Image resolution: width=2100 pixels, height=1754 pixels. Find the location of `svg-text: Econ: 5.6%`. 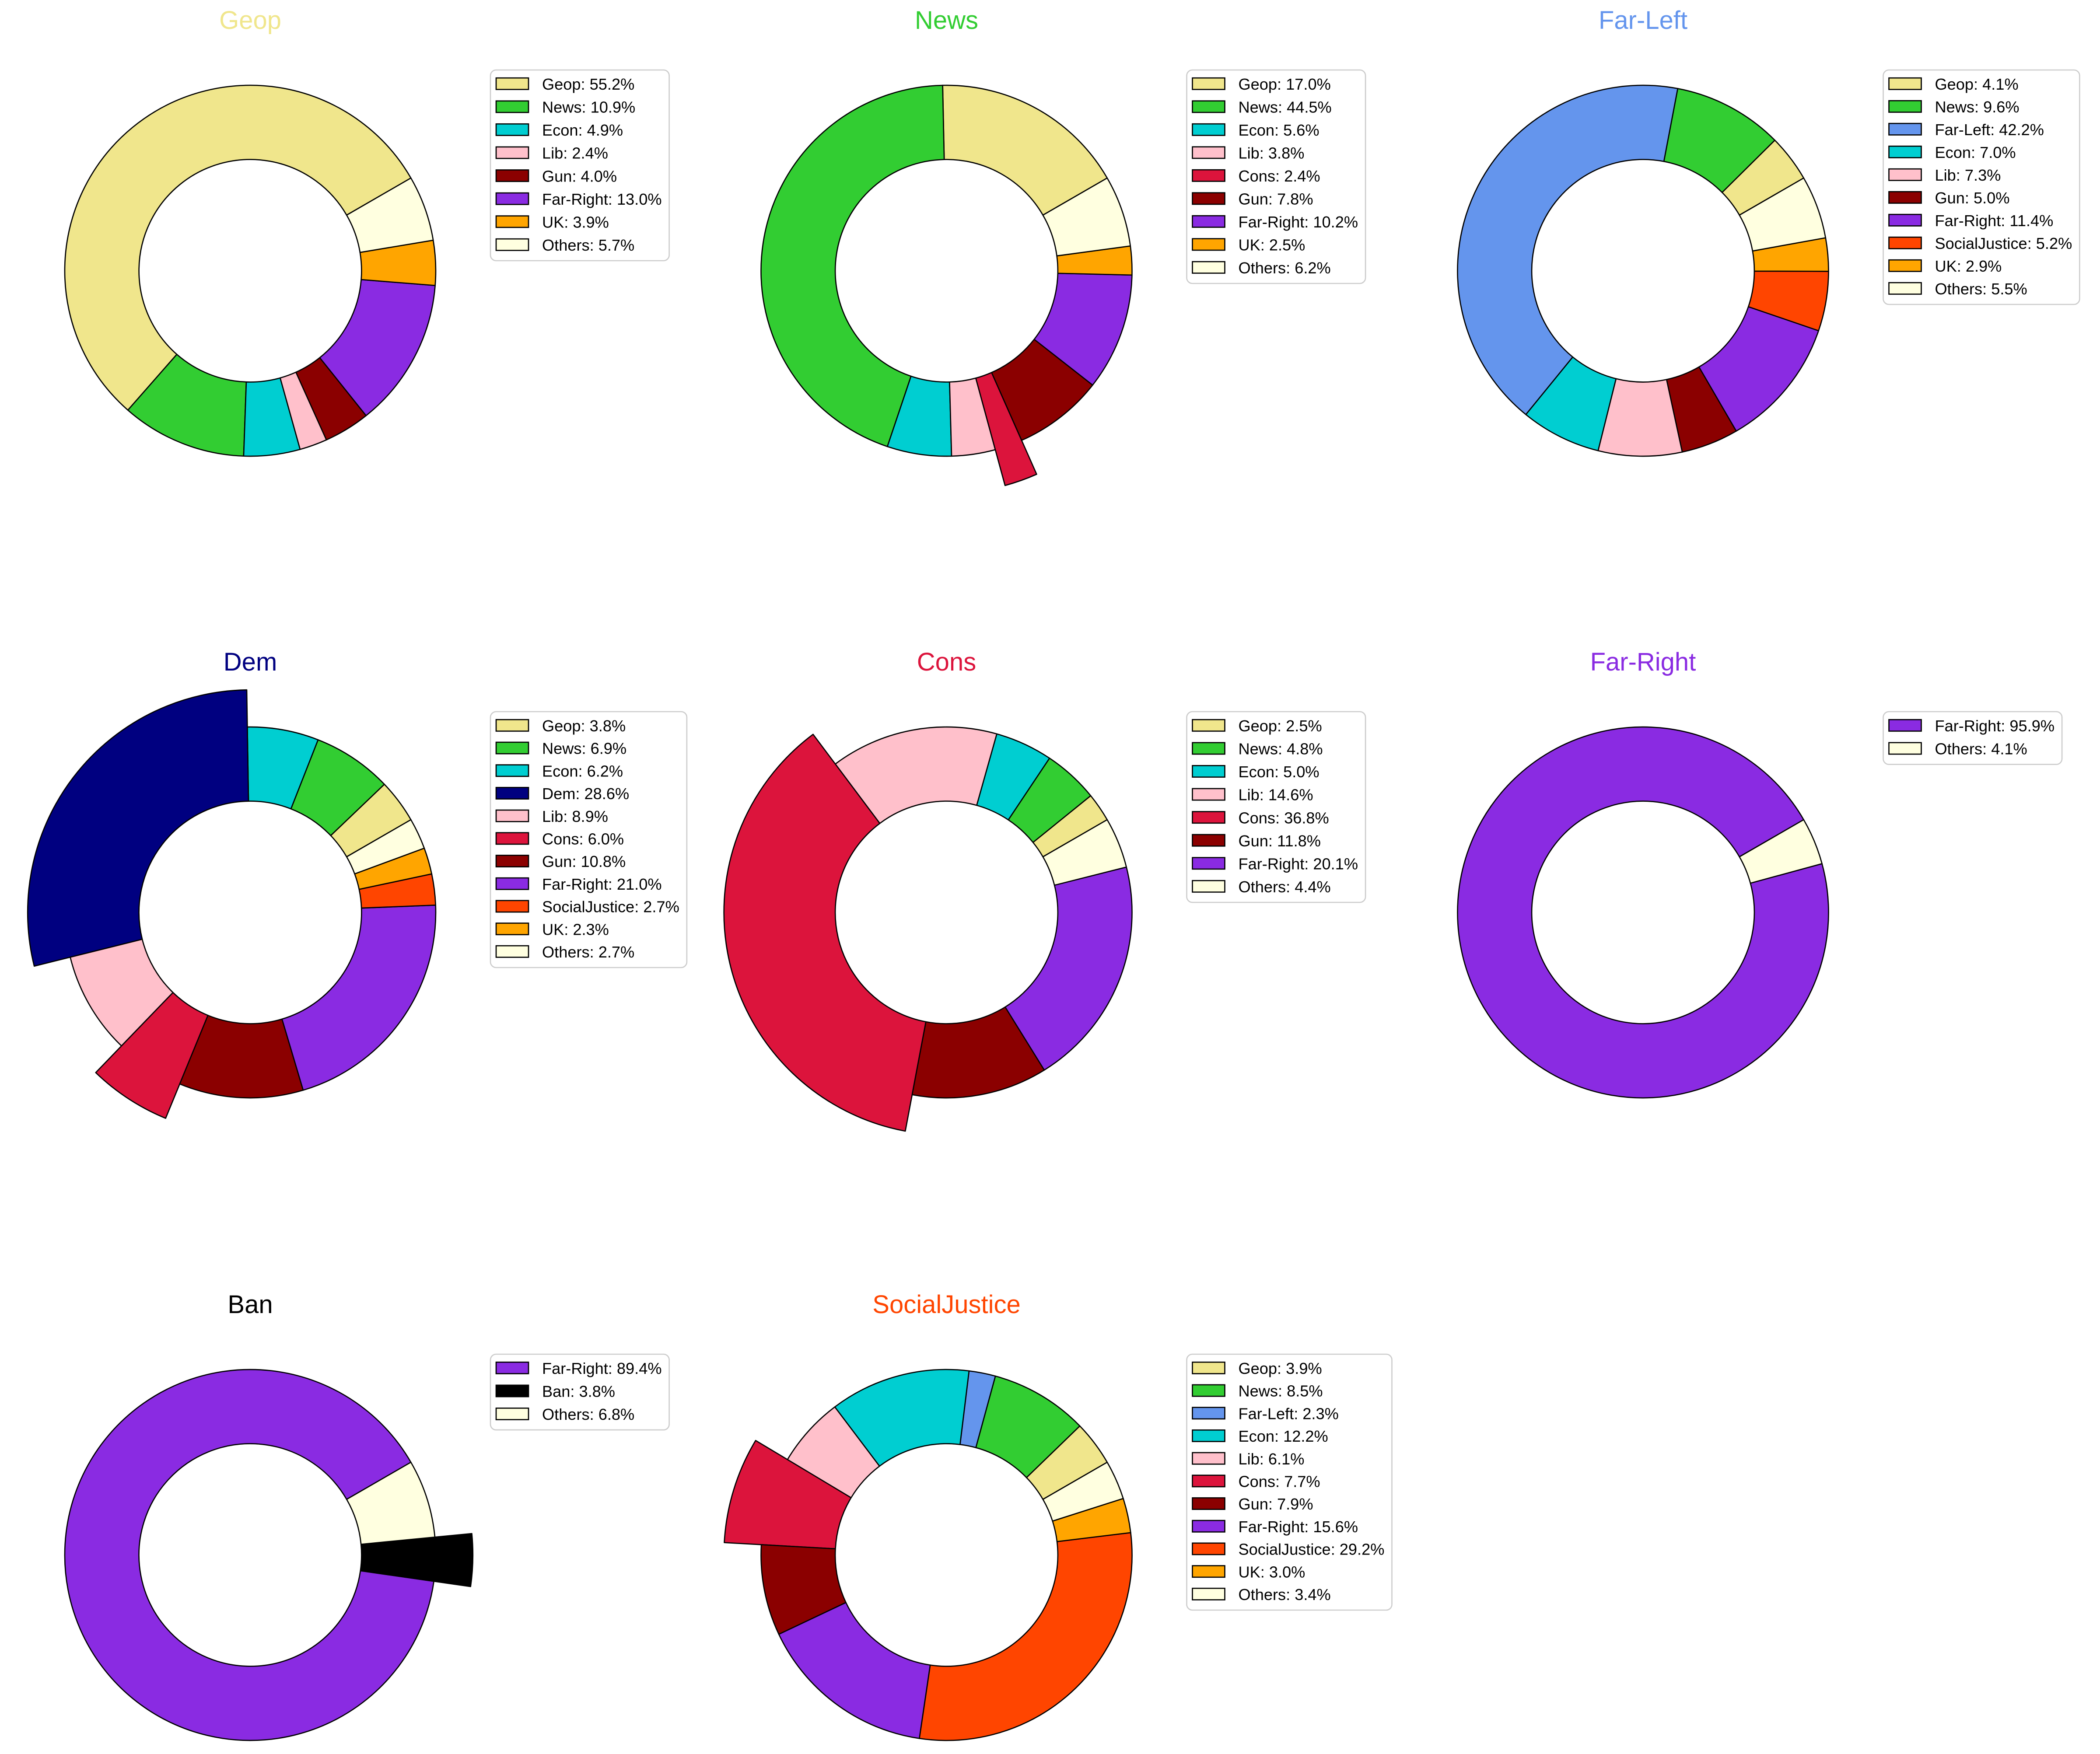

svg-text: Econ: 5.6% is located at coordinates (1279, 130).